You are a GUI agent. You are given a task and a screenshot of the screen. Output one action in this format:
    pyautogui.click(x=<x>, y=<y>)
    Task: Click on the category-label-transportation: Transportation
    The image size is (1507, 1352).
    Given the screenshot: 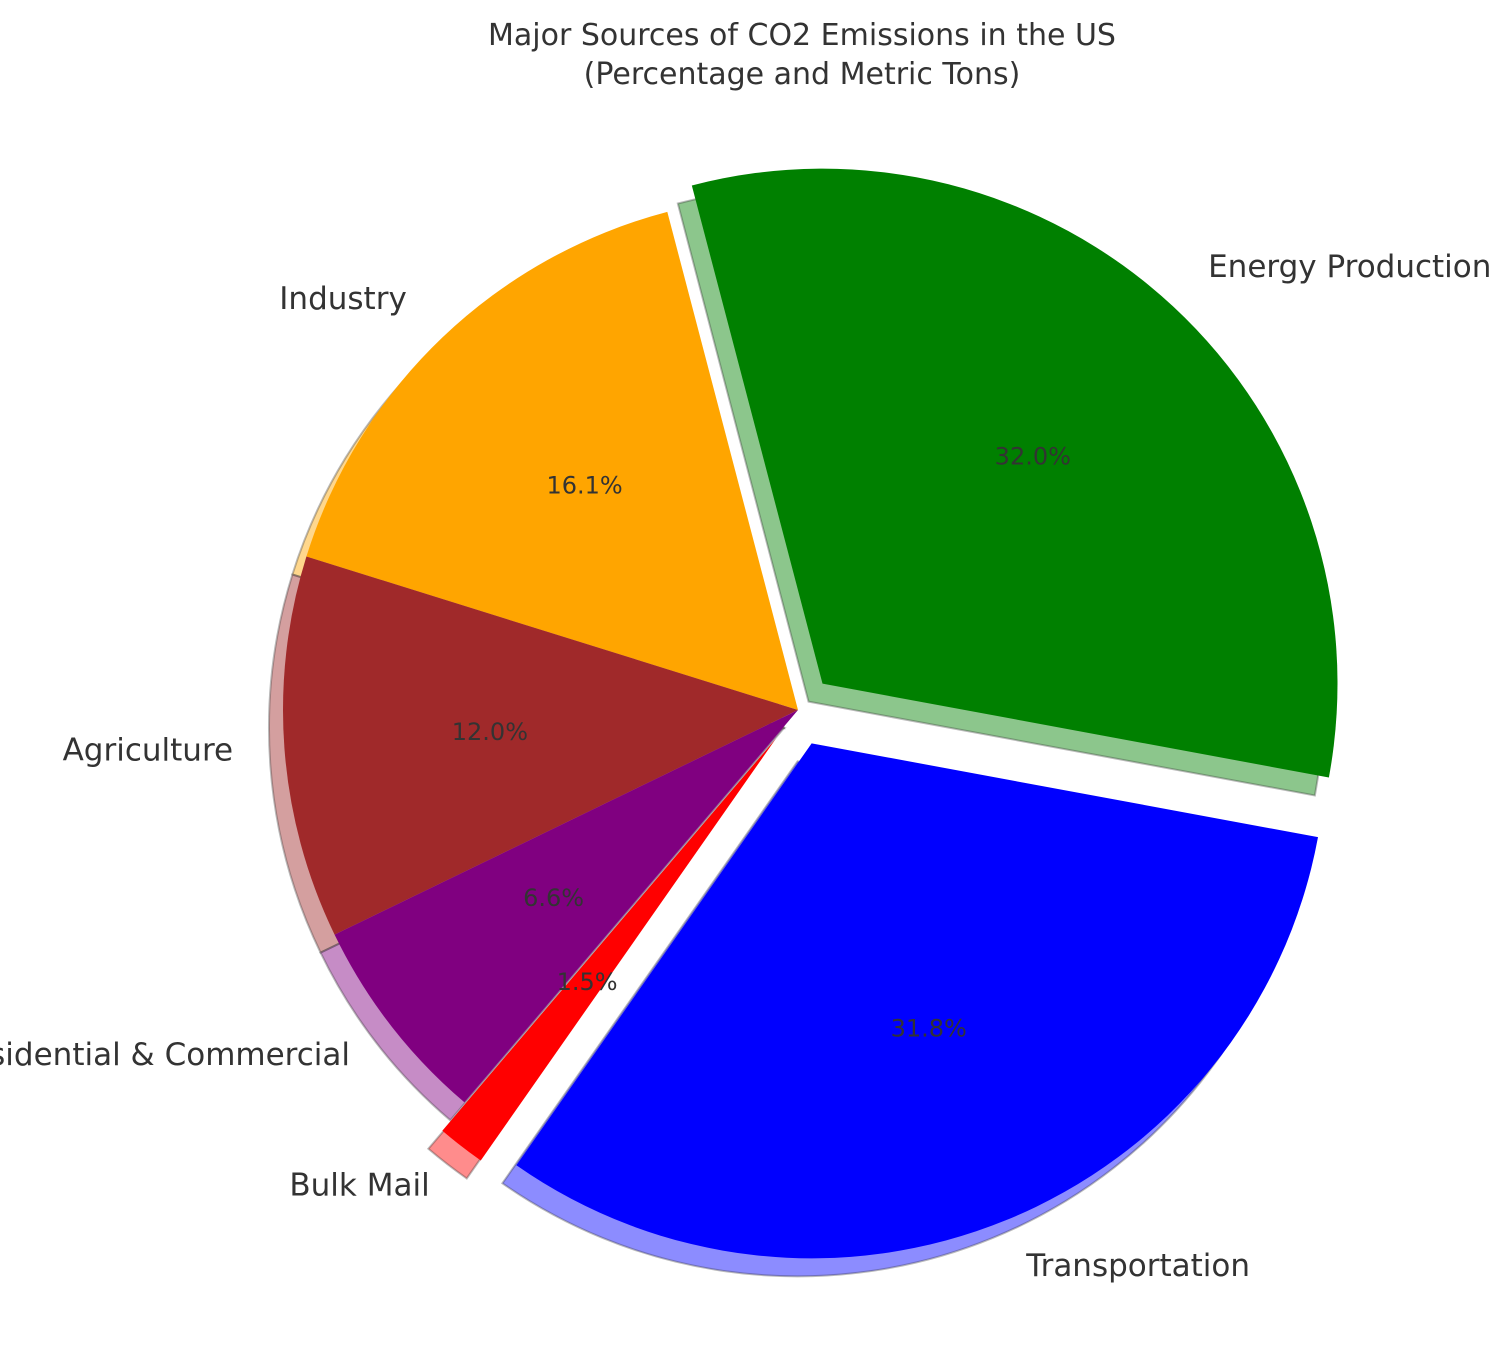 What is the action you would take?
    pyautogui.click(x=1137, y=1266)
    